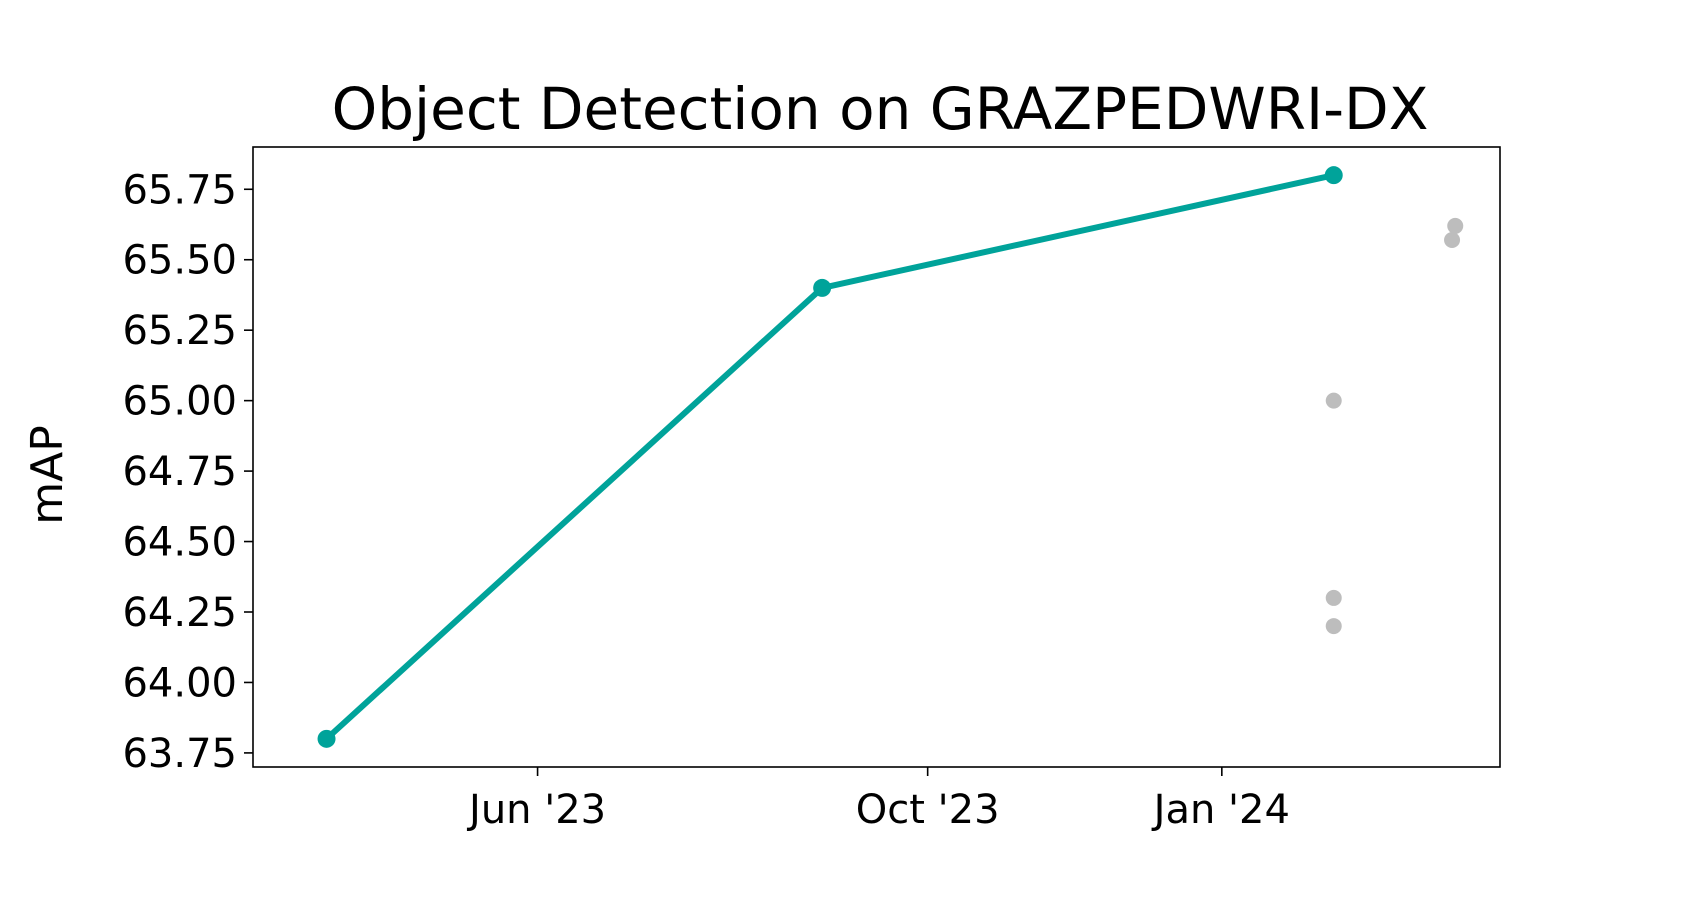  I want to click on x-tick-label: Jun '23, so click(536, 810).